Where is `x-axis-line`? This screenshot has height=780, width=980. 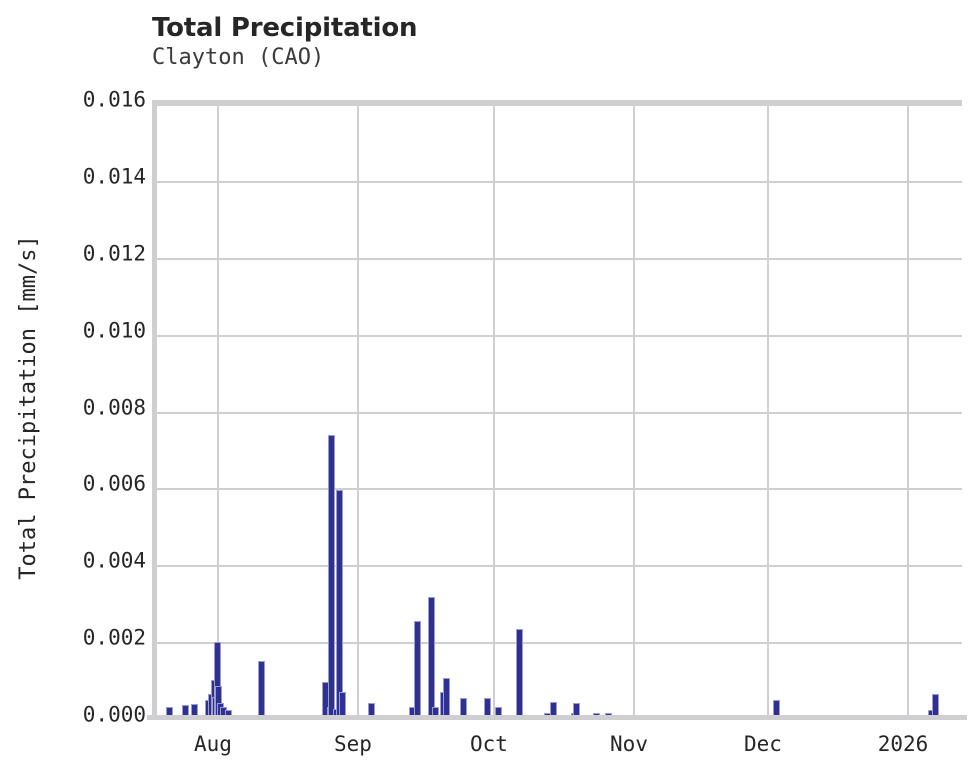 x-axis-line is located at coordinates (557, 717).